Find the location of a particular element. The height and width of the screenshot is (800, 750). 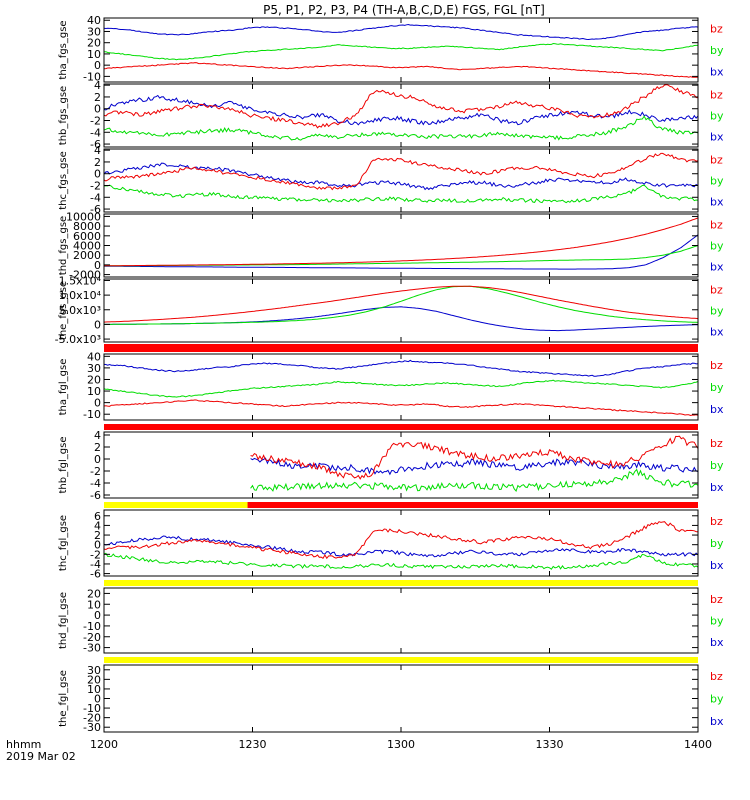

series-bz-the_fgs_gse is located at coordinates (401, 304).